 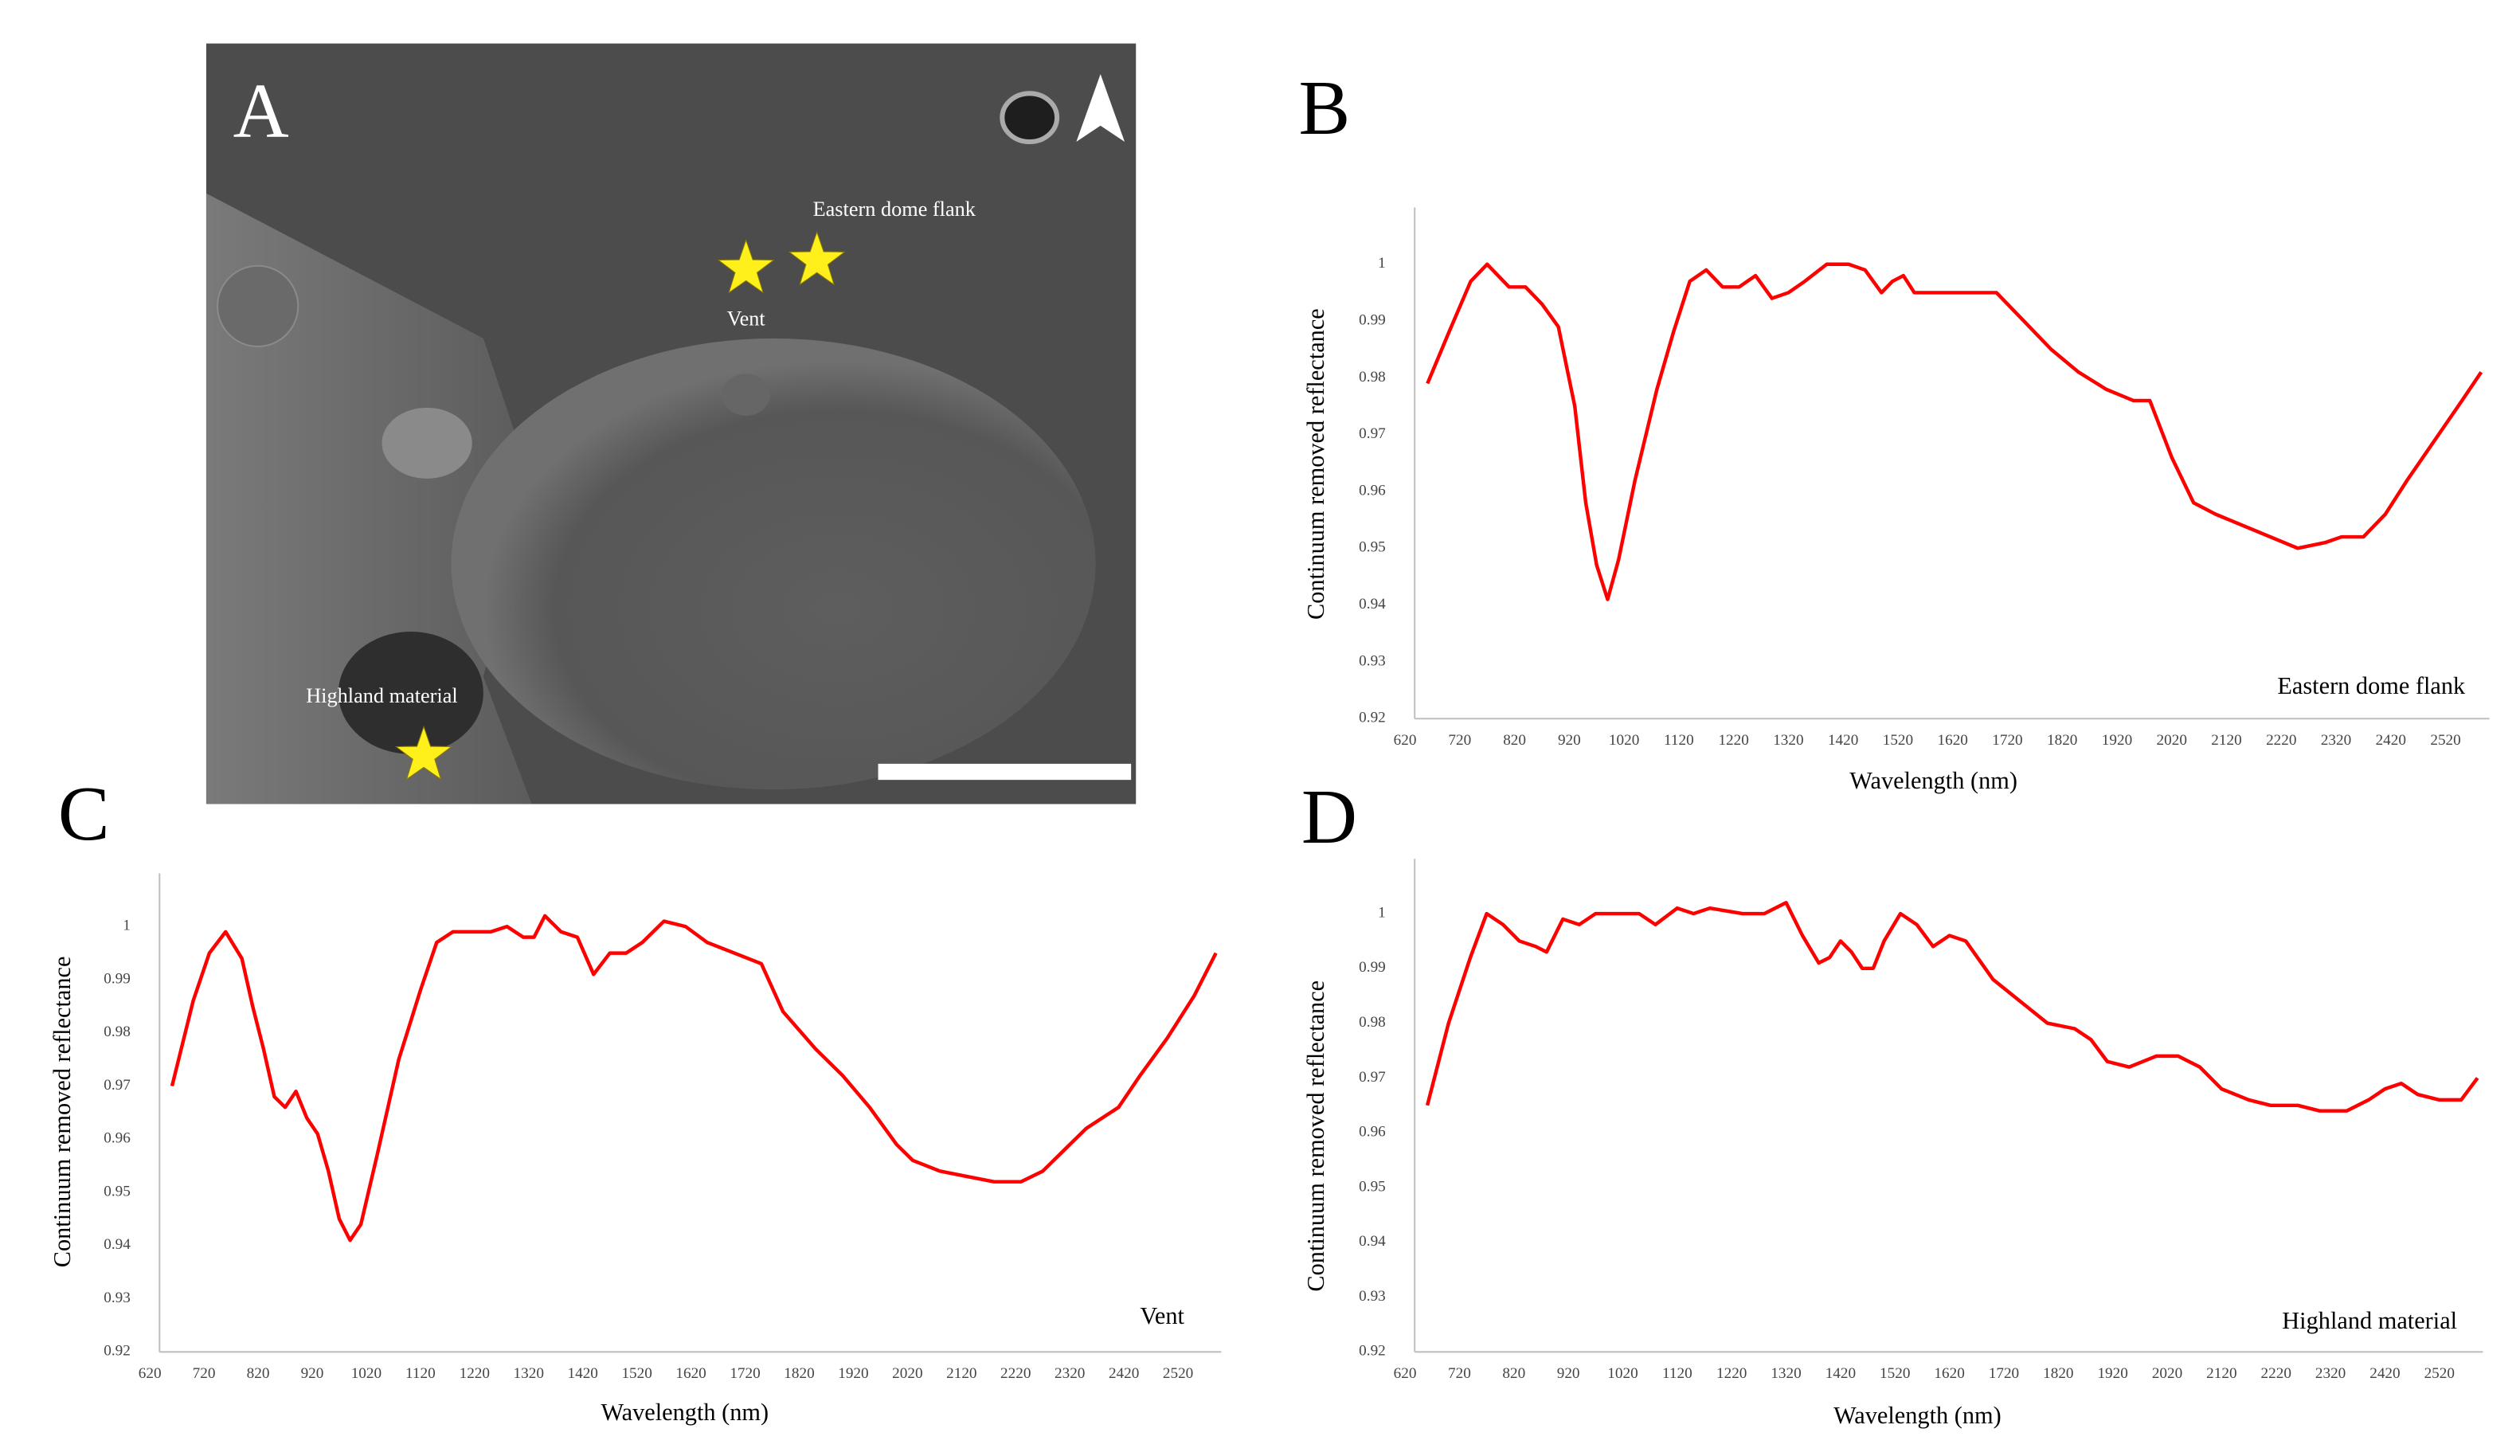 I want to click on terrain, so click(x=773, y=564).